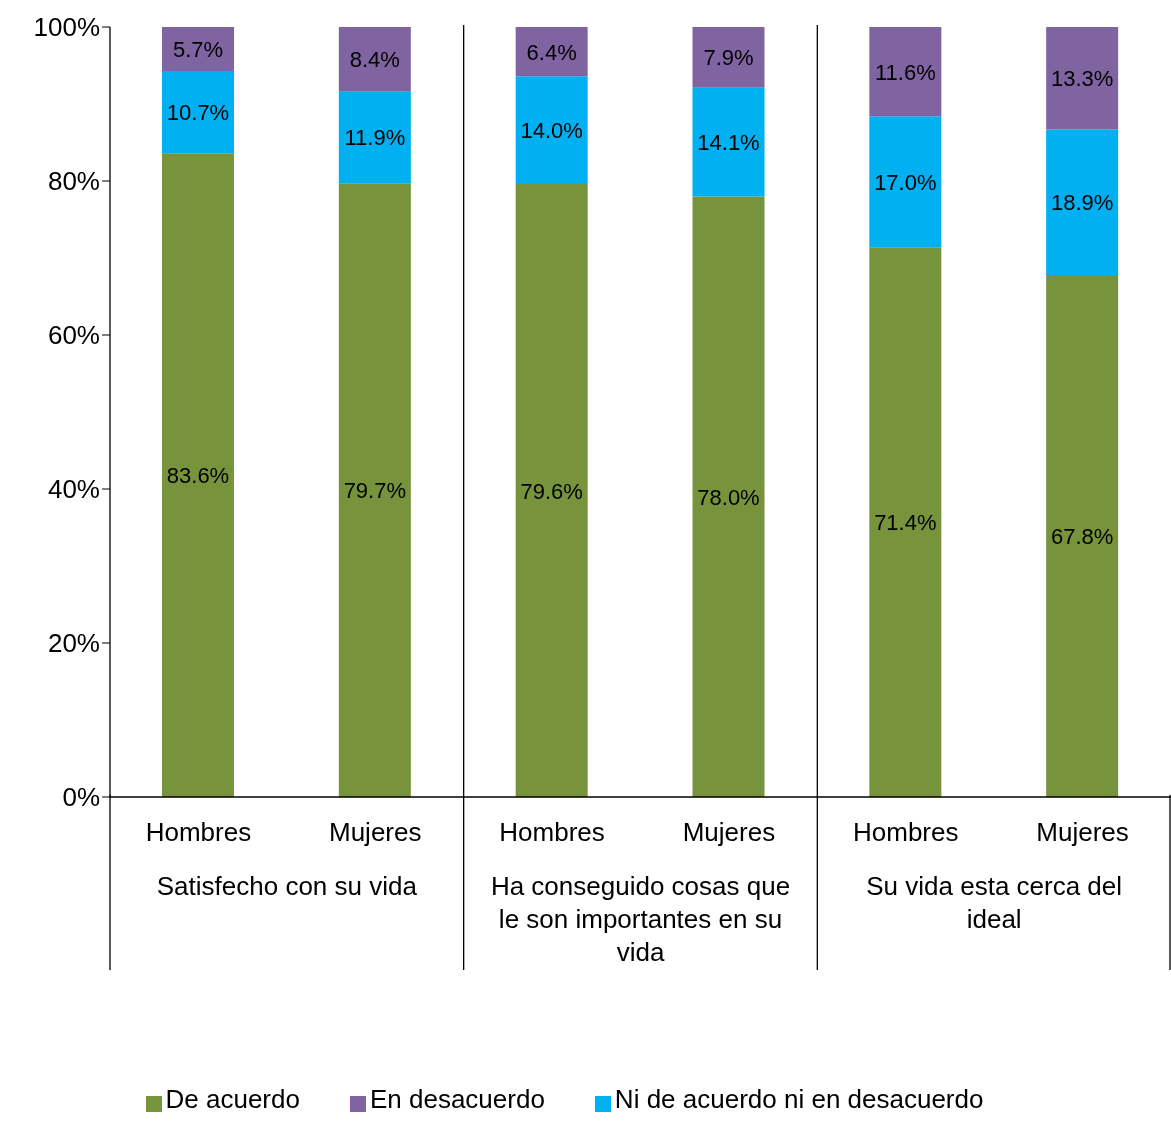  I want to click on data-label: 14.1%, so click(728, 143).